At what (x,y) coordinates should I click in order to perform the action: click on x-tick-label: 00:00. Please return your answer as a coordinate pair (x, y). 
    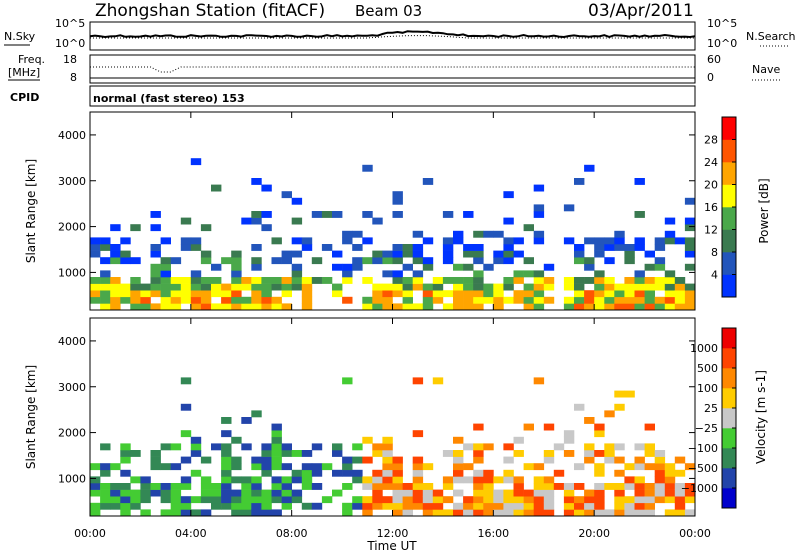
    Looking at the image, I should click on (695, 533).